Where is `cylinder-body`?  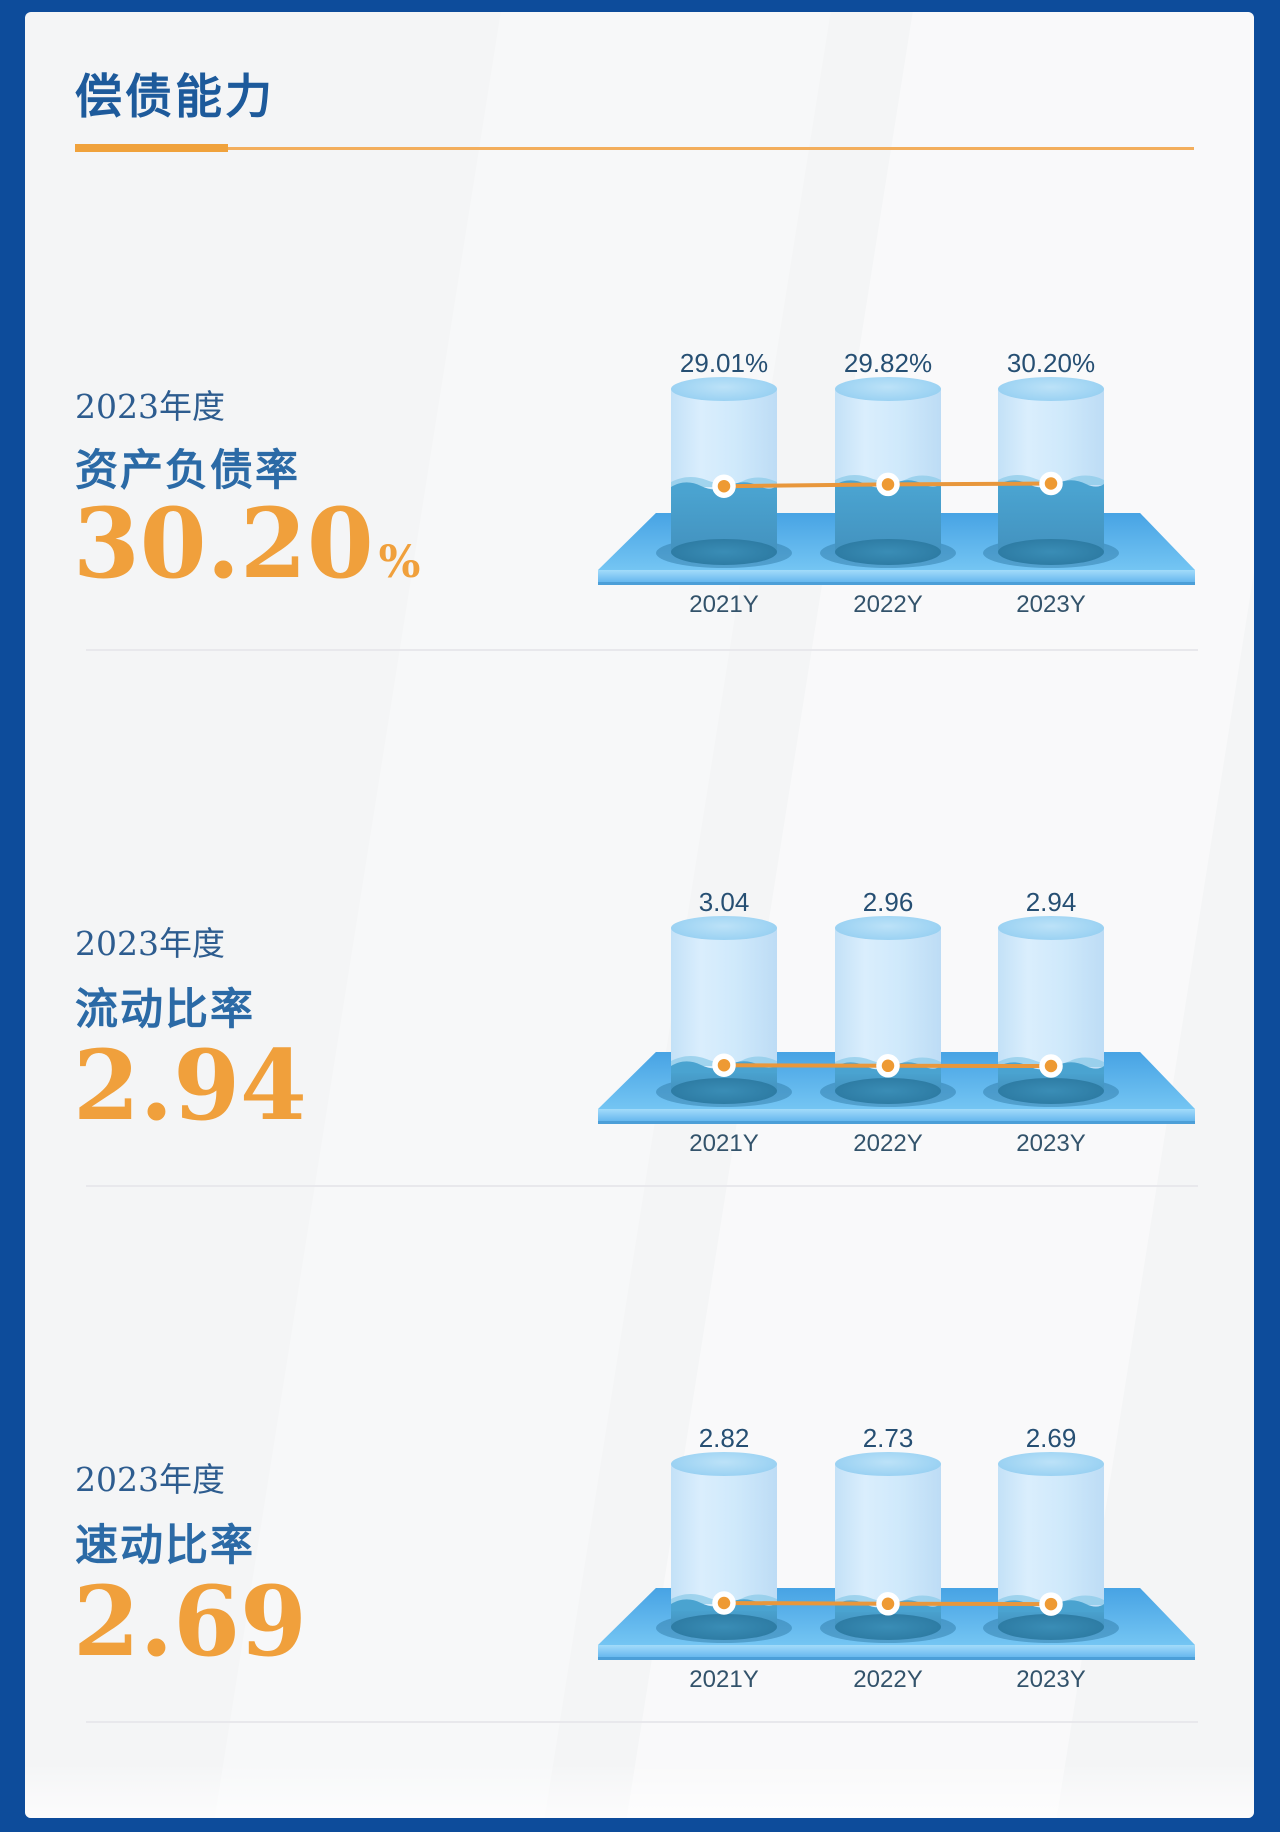 cylinder-body is located at coordinates (1051, 470).